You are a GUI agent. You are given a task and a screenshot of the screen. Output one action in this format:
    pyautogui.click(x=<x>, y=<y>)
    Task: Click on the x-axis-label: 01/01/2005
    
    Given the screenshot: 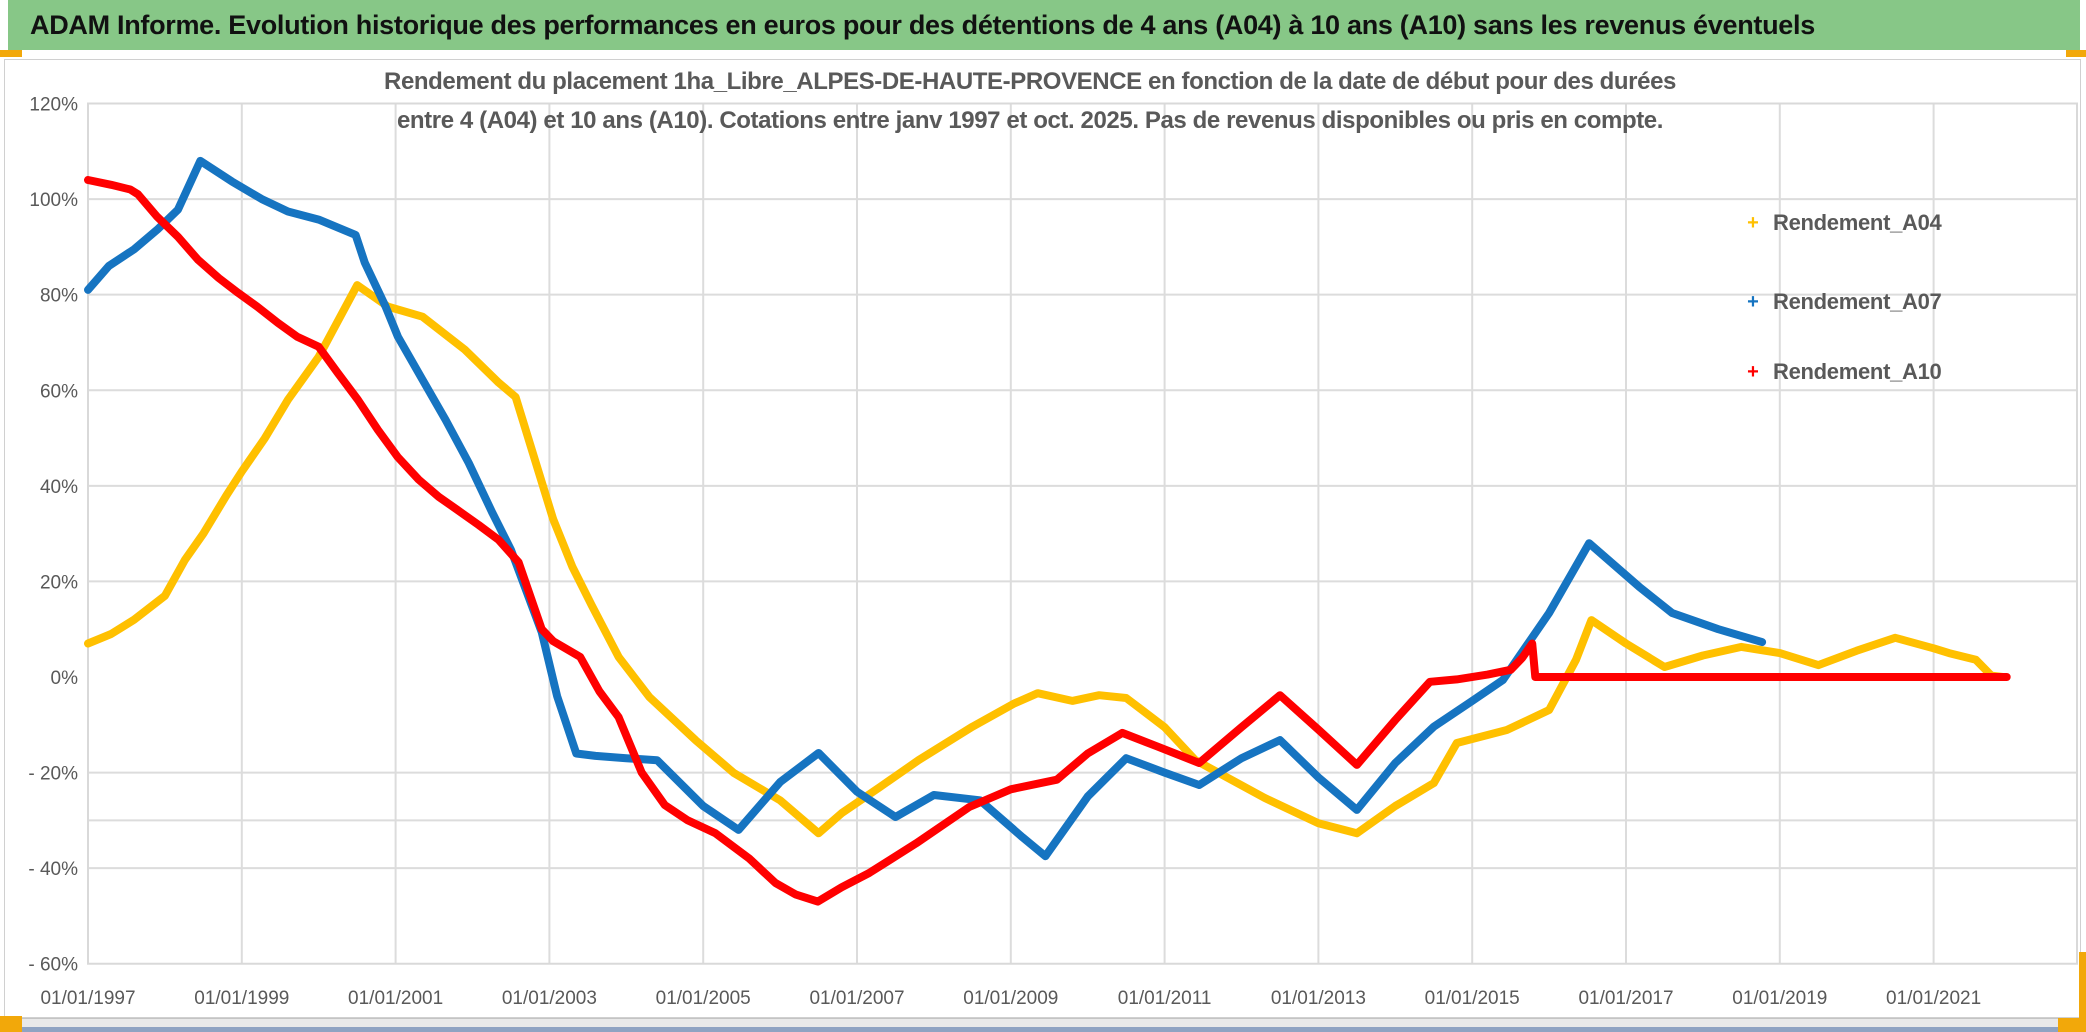 What is the action you would take?
    pyautogui.click(x=703, y=998)
    